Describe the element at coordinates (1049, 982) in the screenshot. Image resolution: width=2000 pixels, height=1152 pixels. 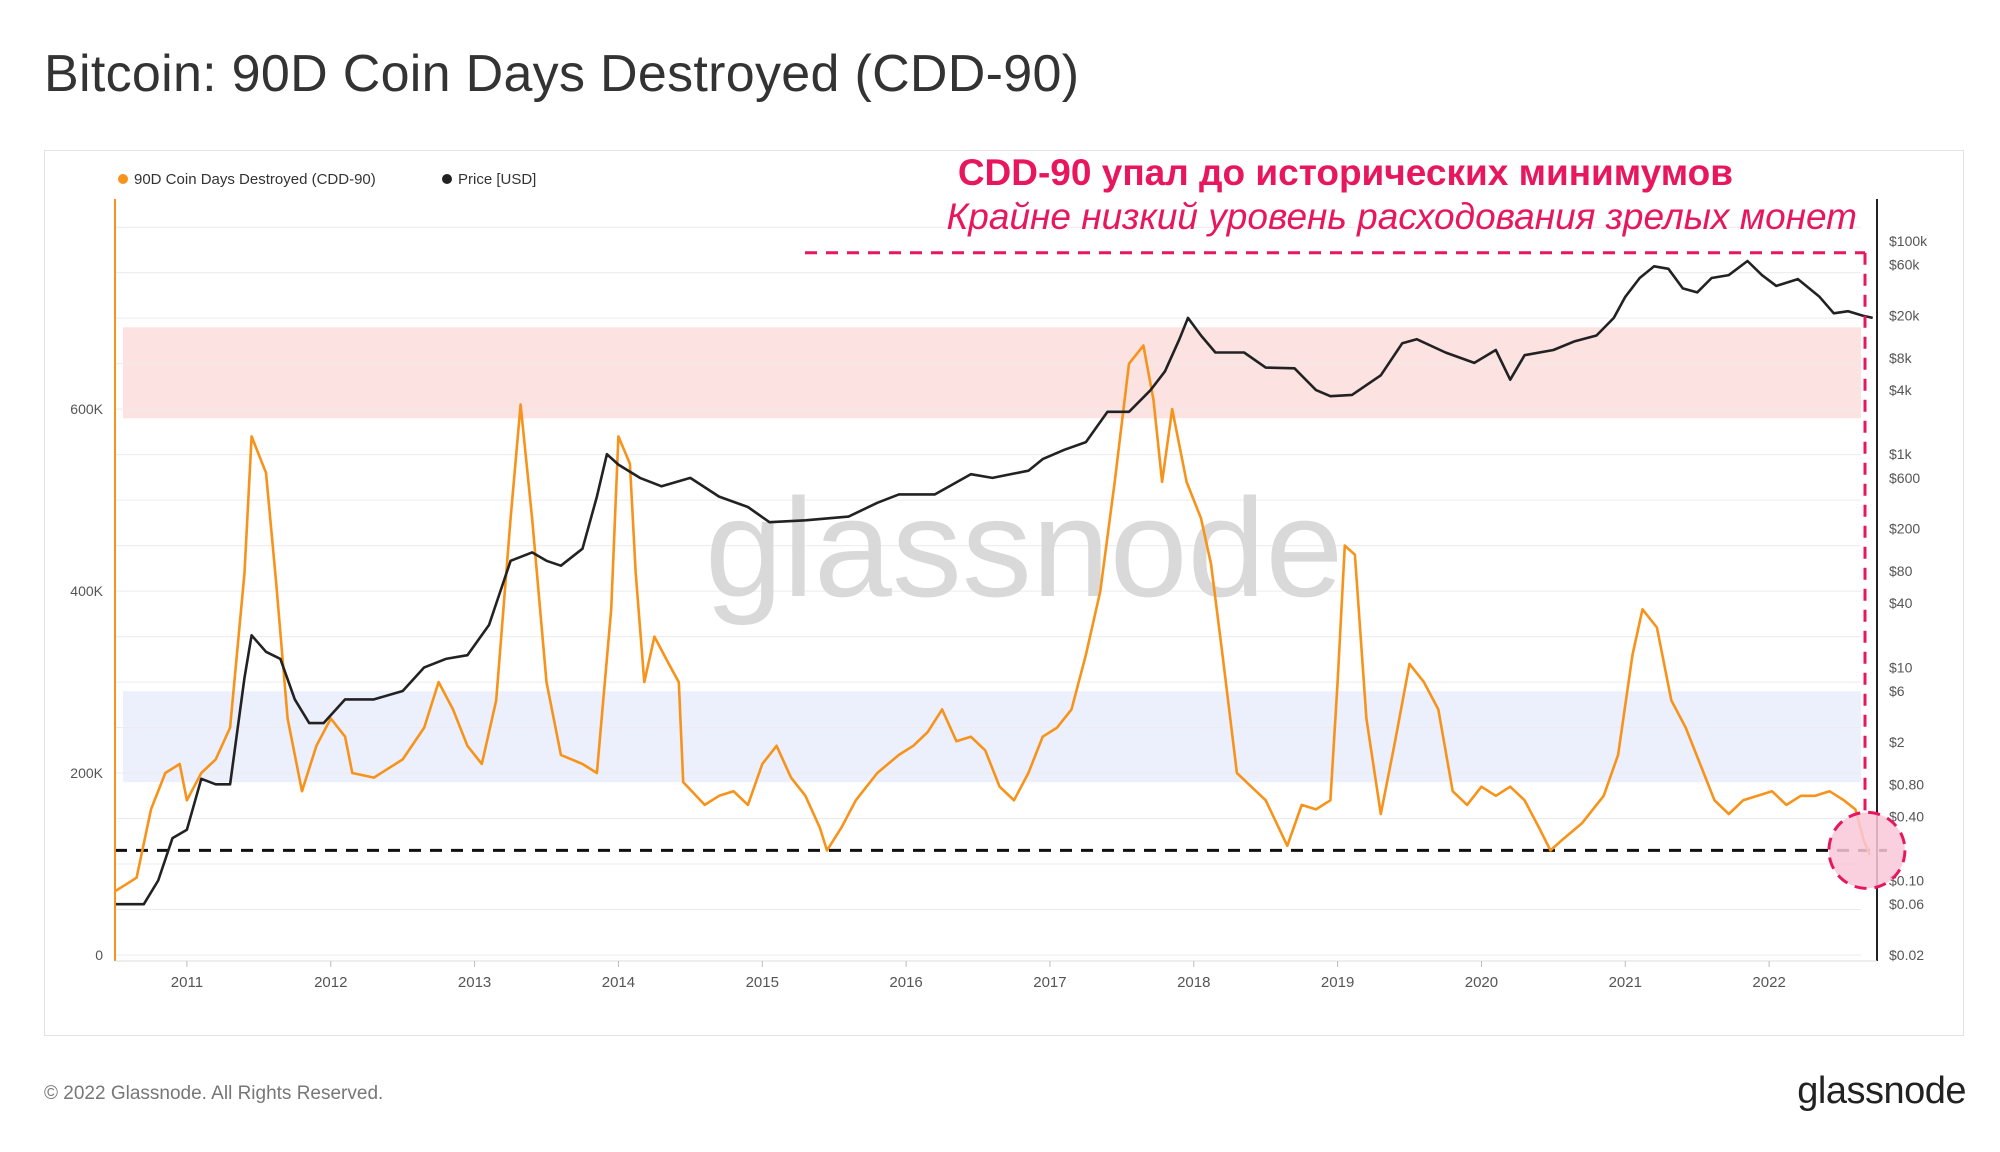
I see `x-tick-label: 2017` at that location.